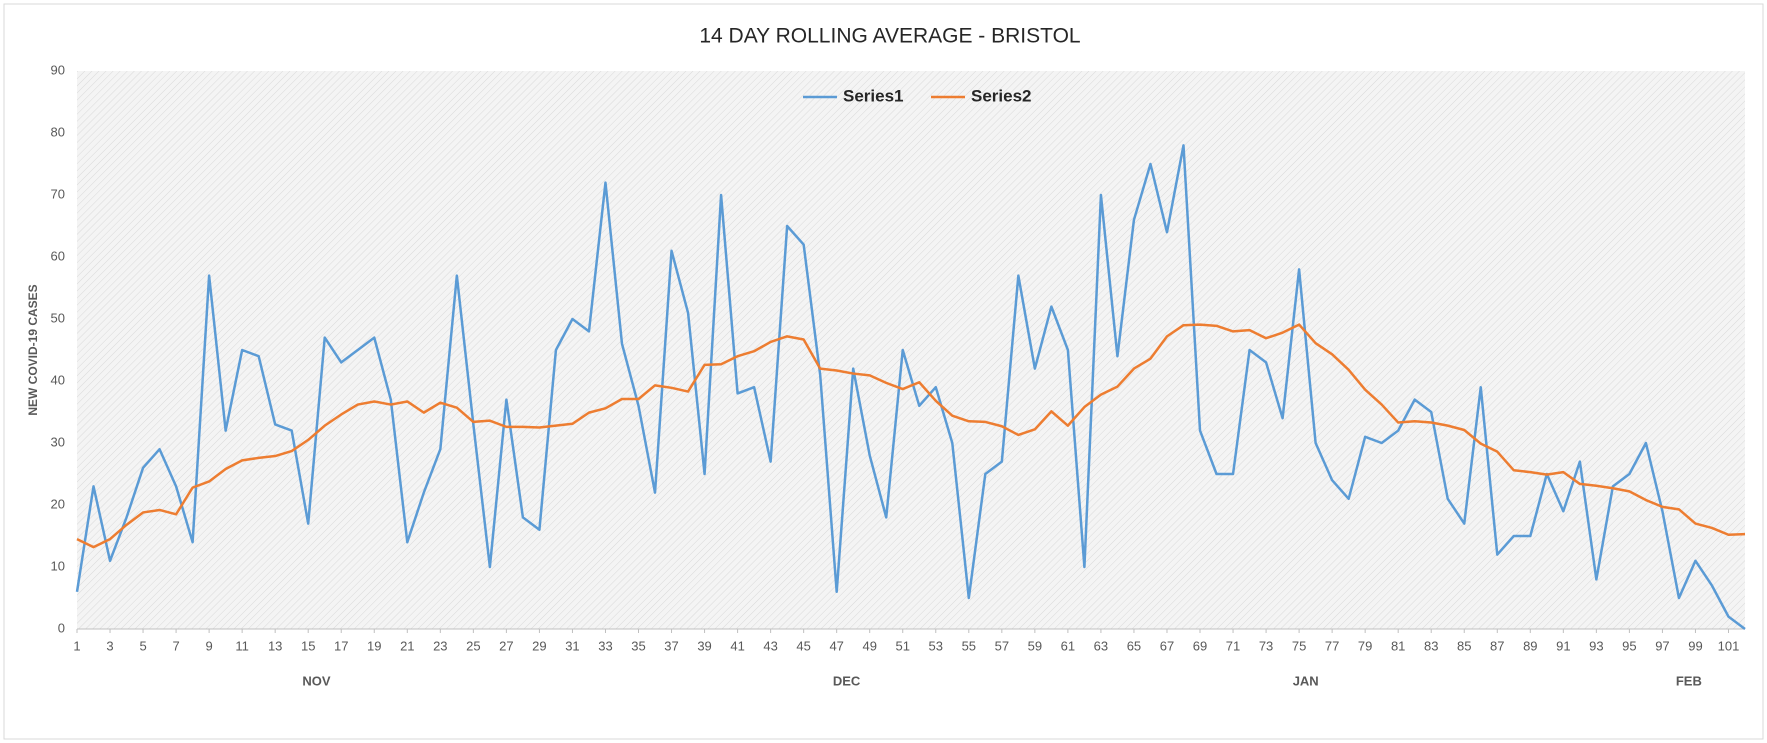  I want to click on x-tick-label: 49, so click(869, 645).